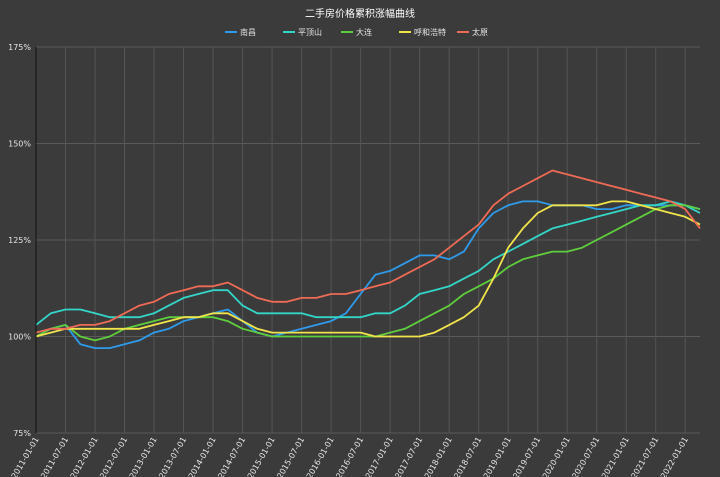  What do you see at coordinates (364, 32) in the screenshot?
I see `legend-label: 大连` at bounding box center [364, 32].